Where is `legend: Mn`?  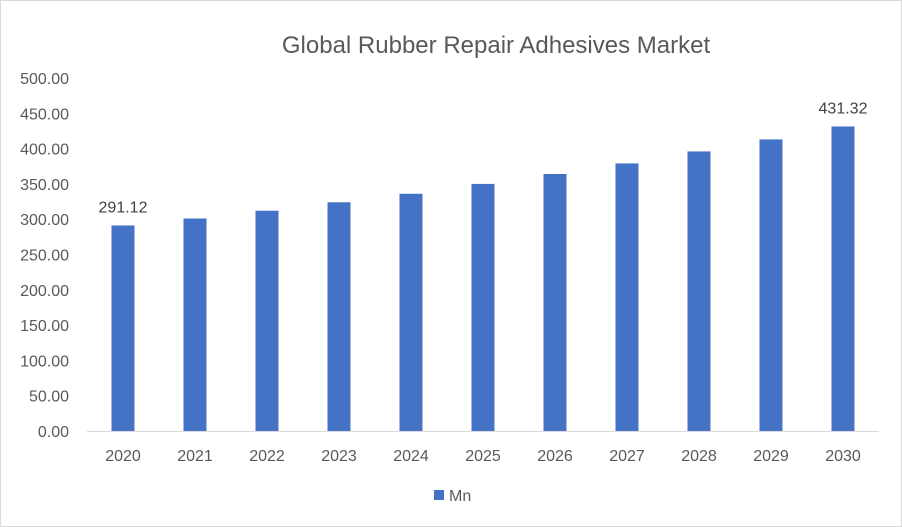
legend: Mn is located at coordinates (452, 496).